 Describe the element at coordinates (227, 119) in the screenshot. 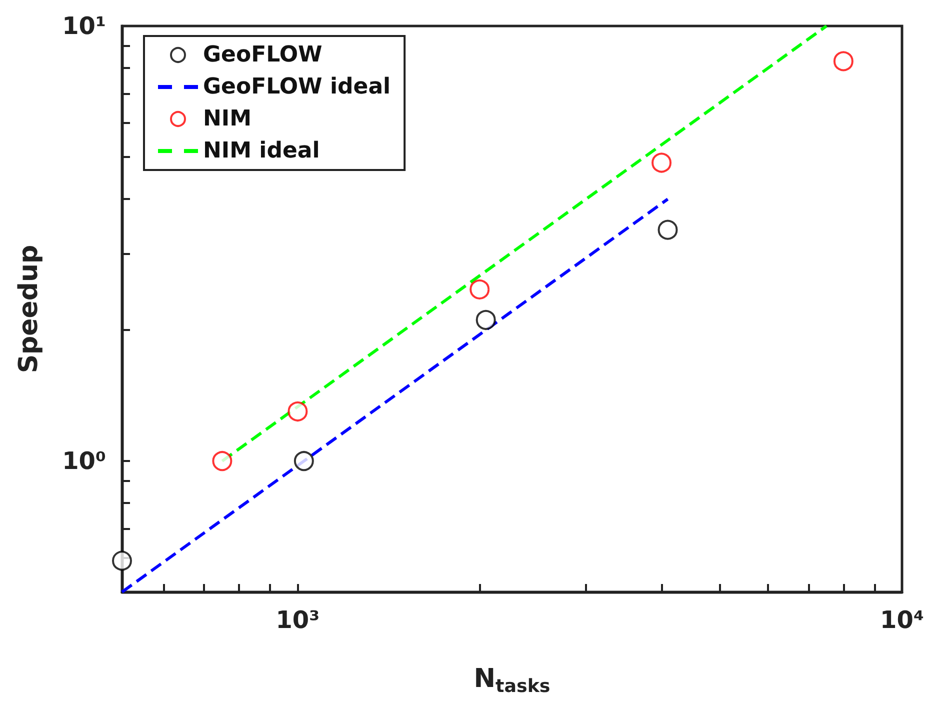

I see `legend-label: NIM` at that location.